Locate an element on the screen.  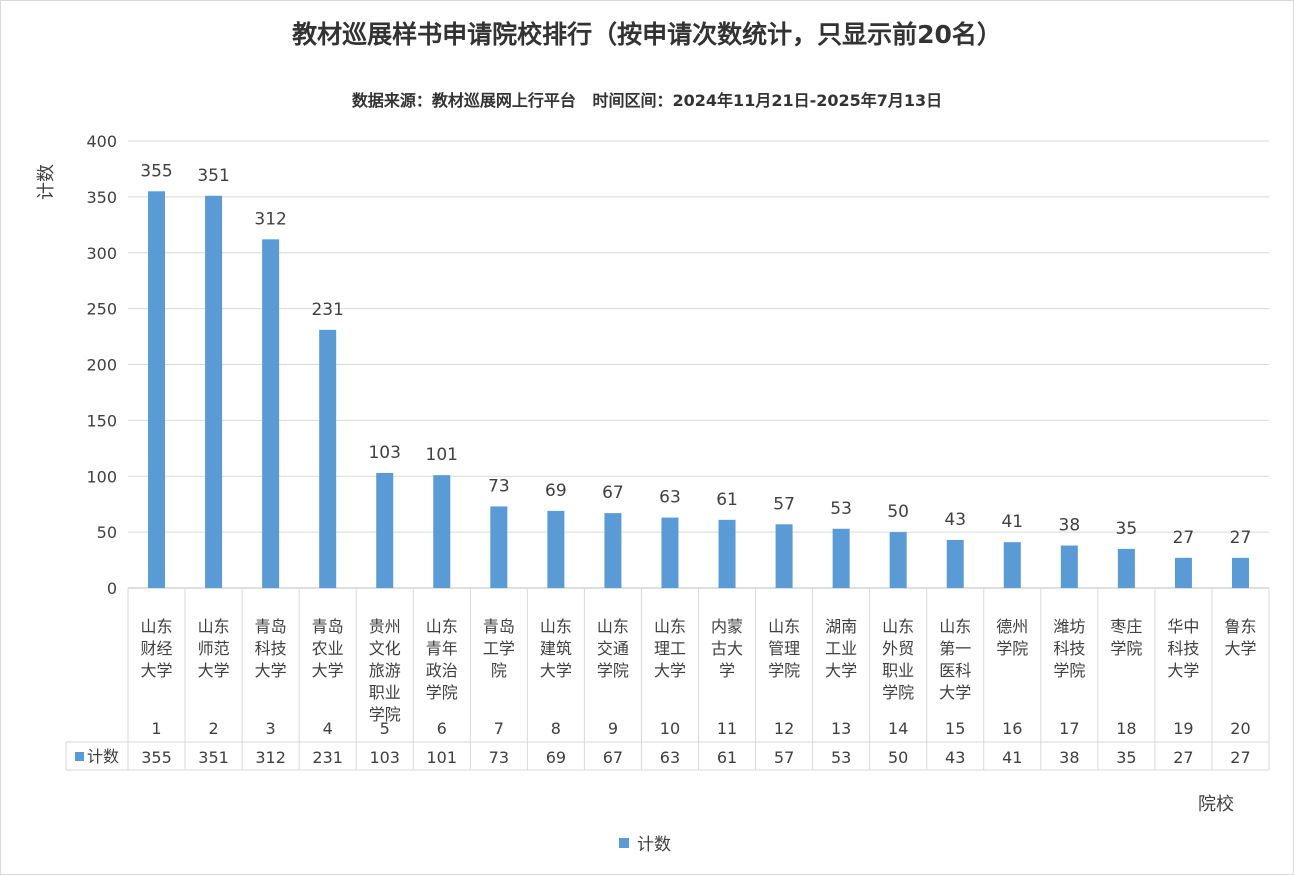
category-label-line: 师范 is located at coordinates (214, 648).